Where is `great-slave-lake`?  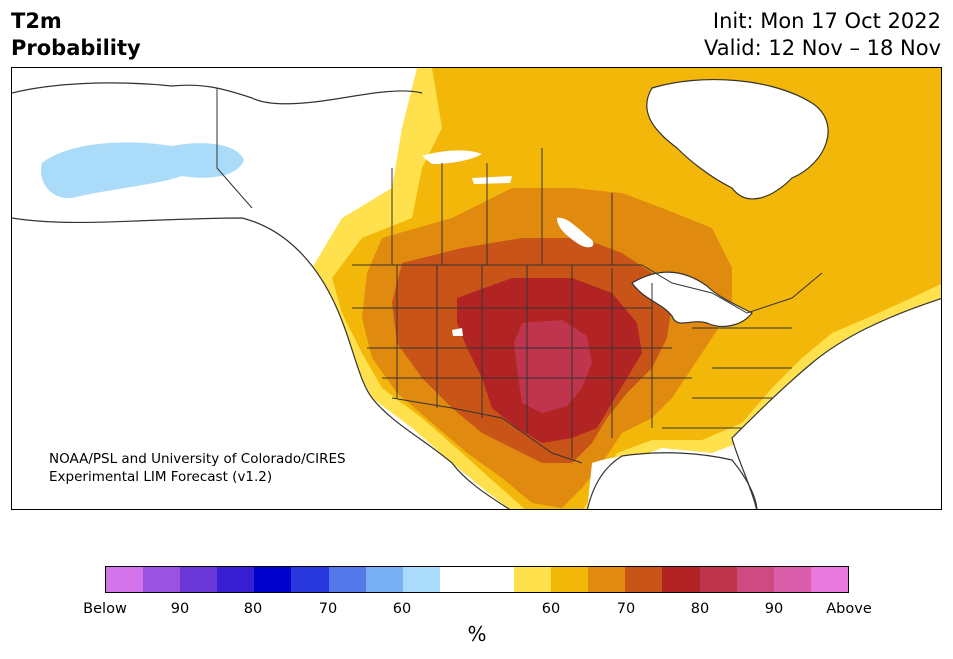 great-slave-lake is located at coordinates (452, 157).